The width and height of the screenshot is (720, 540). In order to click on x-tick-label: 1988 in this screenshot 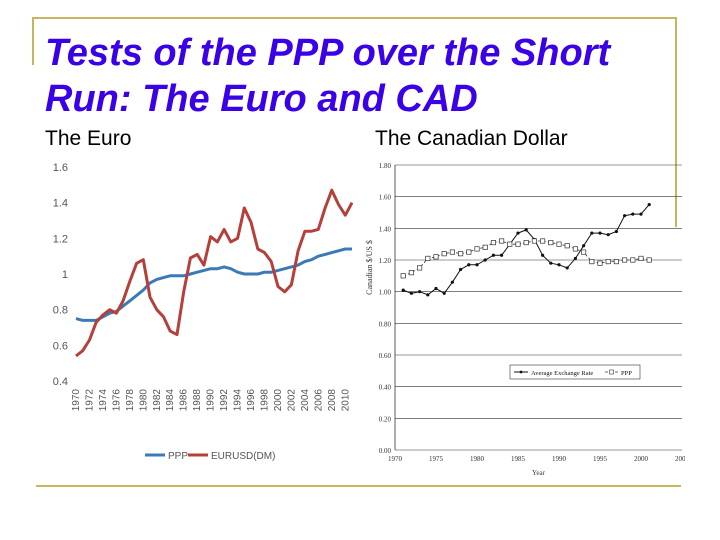, I will do `click(197, 400)`.